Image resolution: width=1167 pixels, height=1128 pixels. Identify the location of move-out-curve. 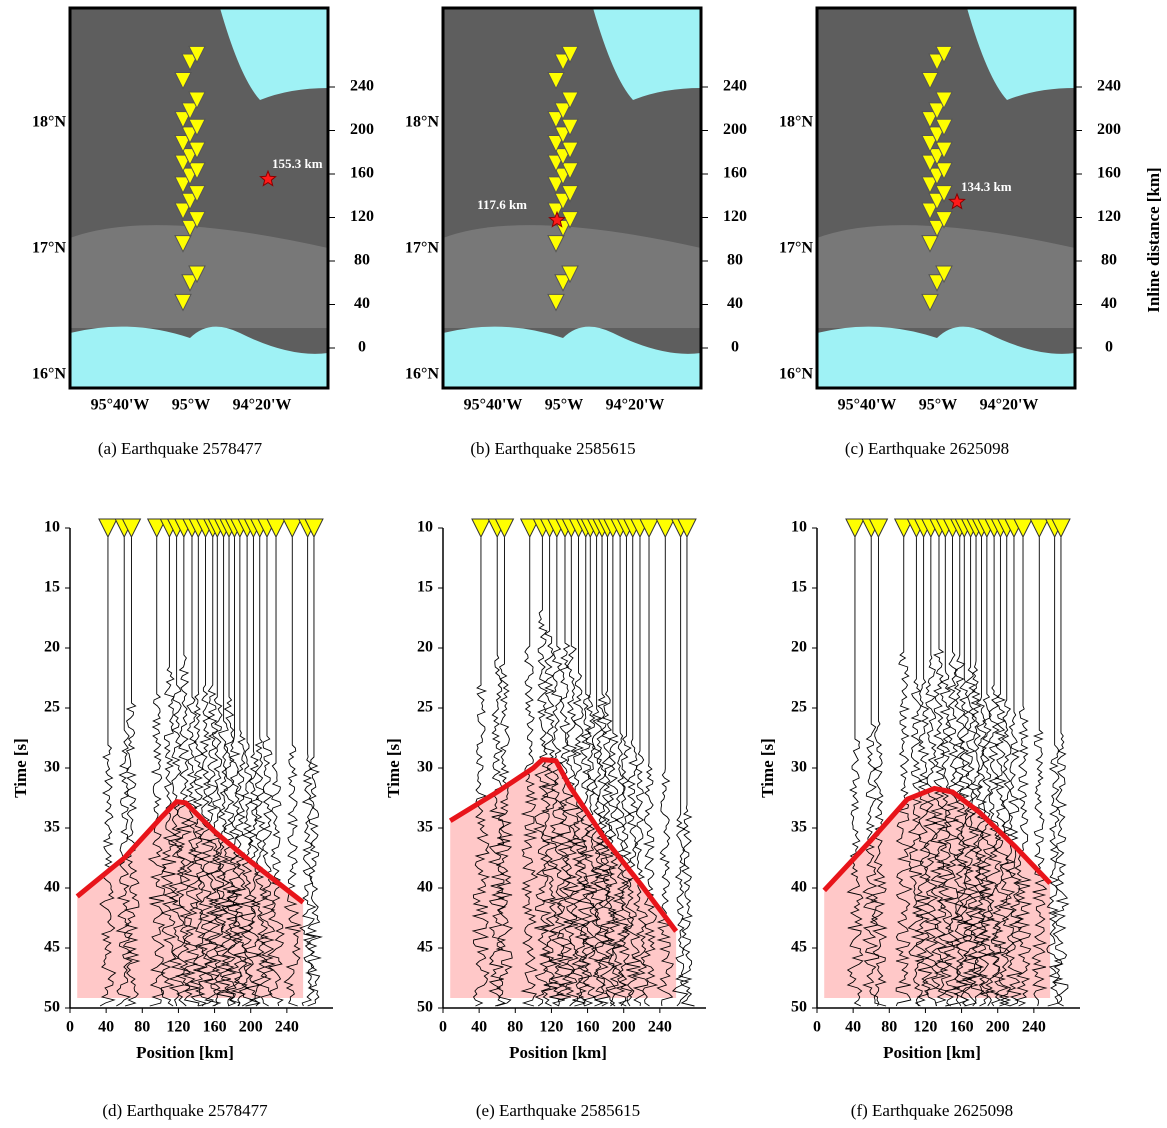
(563, 845).